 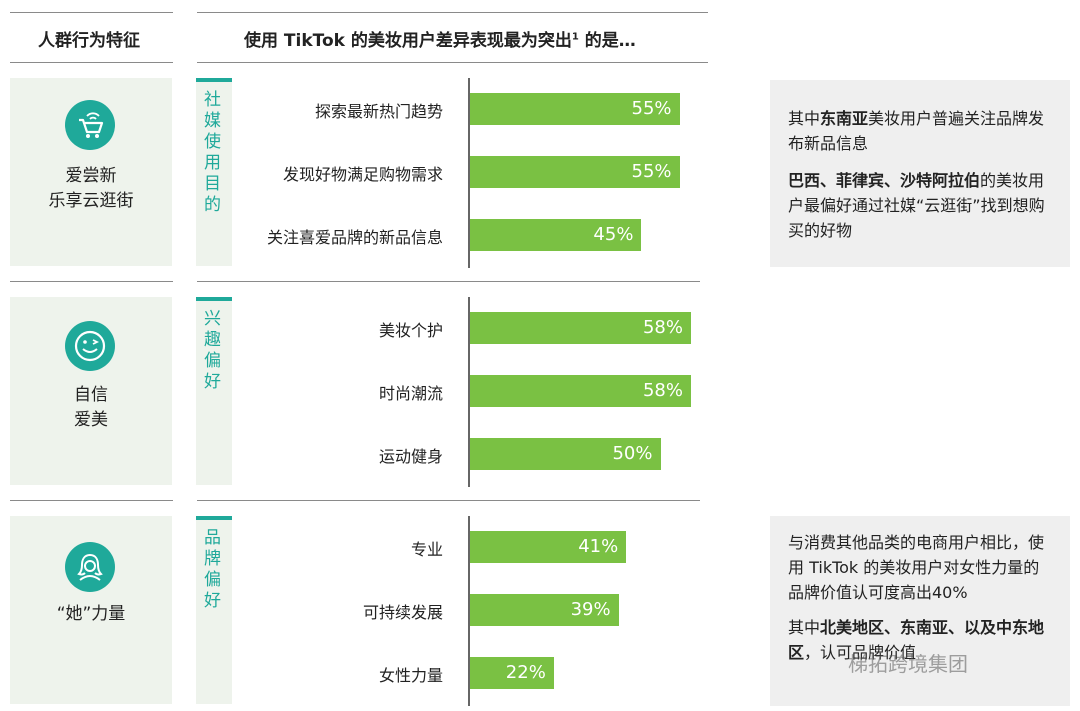 What do you see at coordinates (212, 152) in the screenshot?
I see `category-label: 社媒使用目的` at bounding box center [212, 152].